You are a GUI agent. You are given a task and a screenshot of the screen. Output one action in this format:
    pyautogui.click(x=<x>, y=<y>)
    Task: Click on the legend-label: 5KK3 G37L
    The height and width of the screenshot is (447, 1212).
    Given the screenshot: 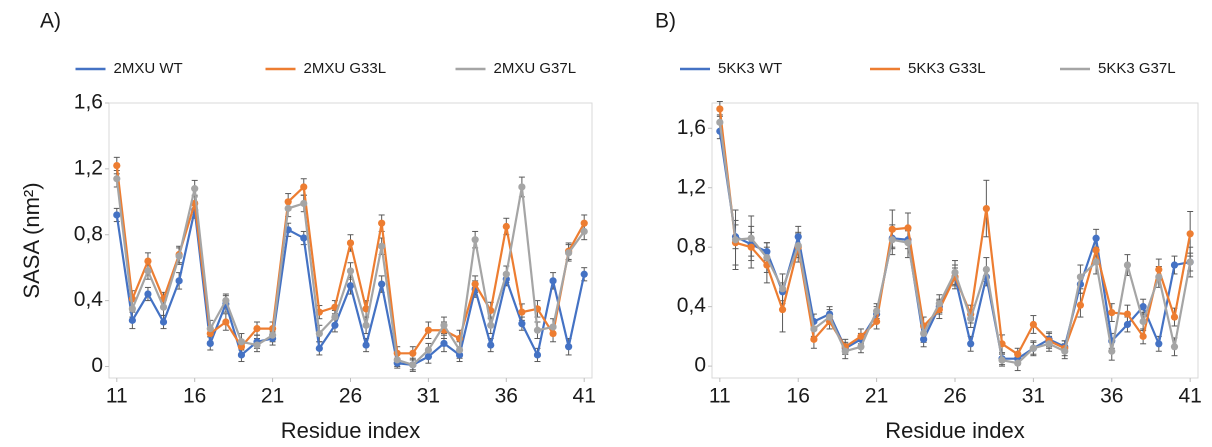 What is the action you would take?
    pyautogui.click(x=1137, y=68)
    